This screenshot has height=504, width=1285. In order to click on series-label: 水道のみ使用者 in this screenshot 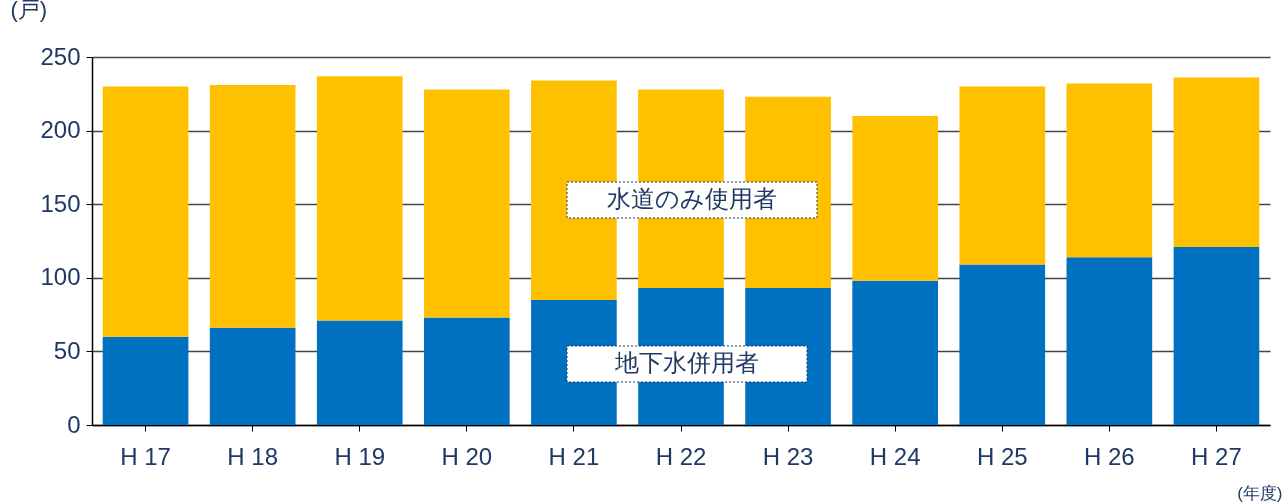, I will do `click(692, 198)`.